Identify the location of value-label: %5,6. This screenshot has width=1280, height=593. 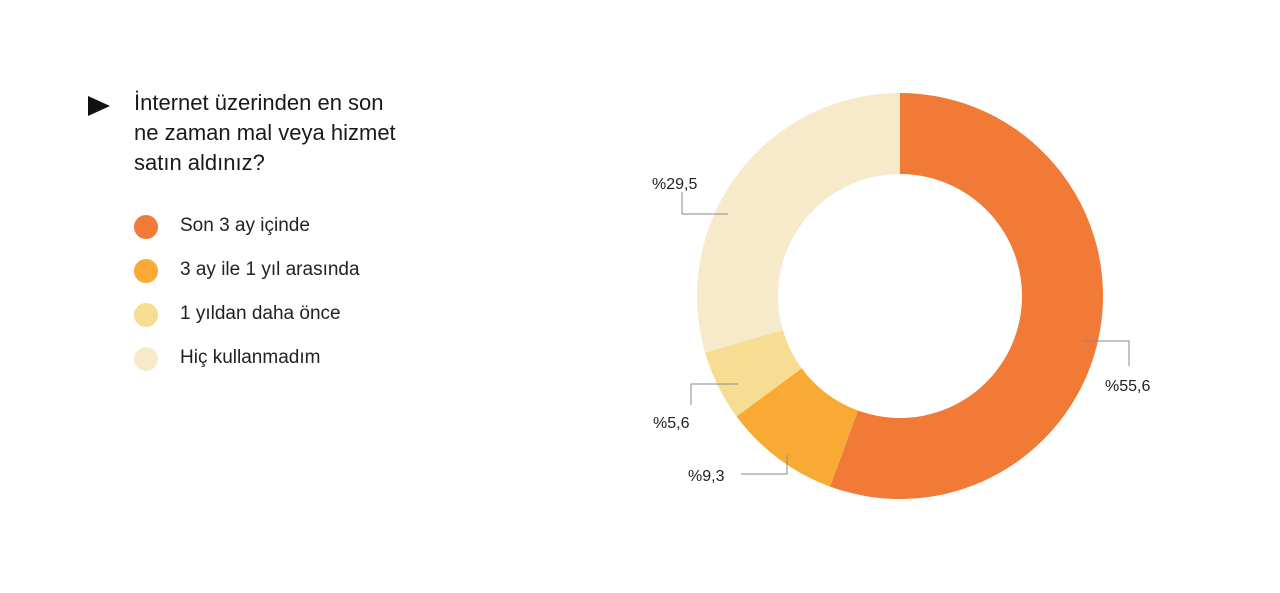
(671, 423).